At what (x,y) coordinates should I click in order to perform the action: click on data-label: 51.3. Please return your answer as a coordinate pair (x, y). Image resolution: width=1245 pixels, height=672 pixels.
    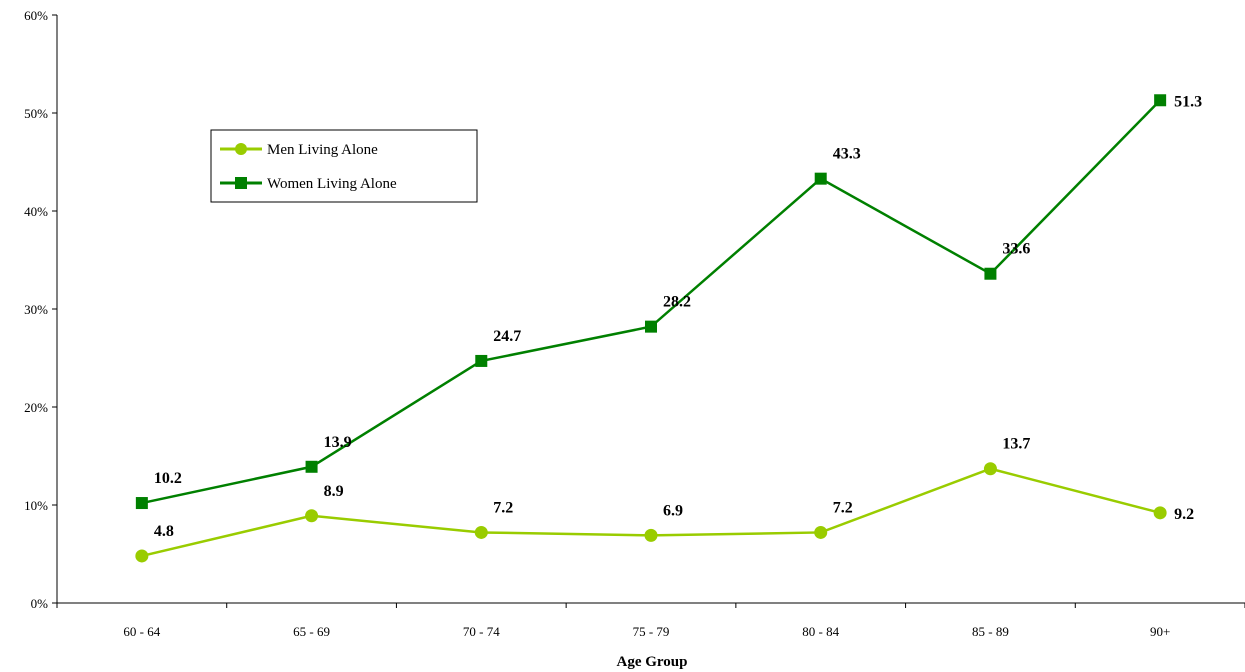
    Looking at the image, I should click on (1188, 101).